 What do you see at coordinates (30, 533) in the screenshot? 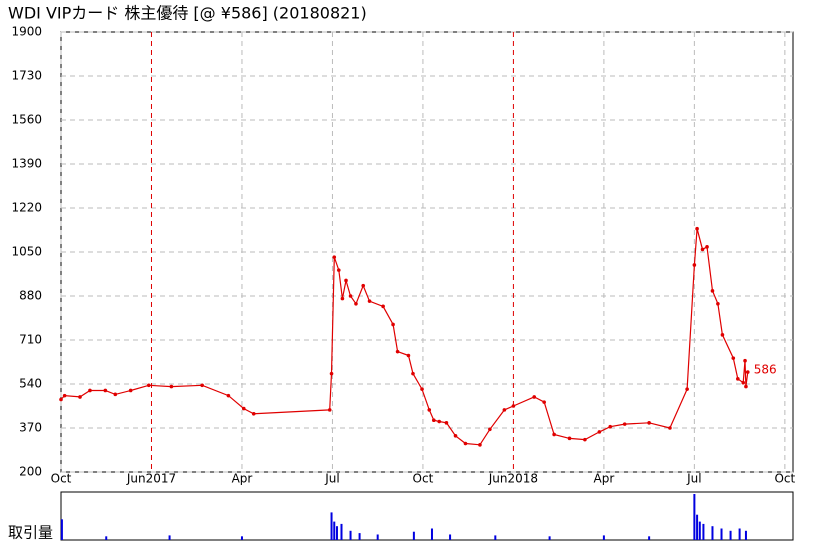
I see `volume-label: 取引量` at bounding box center [30, 533].